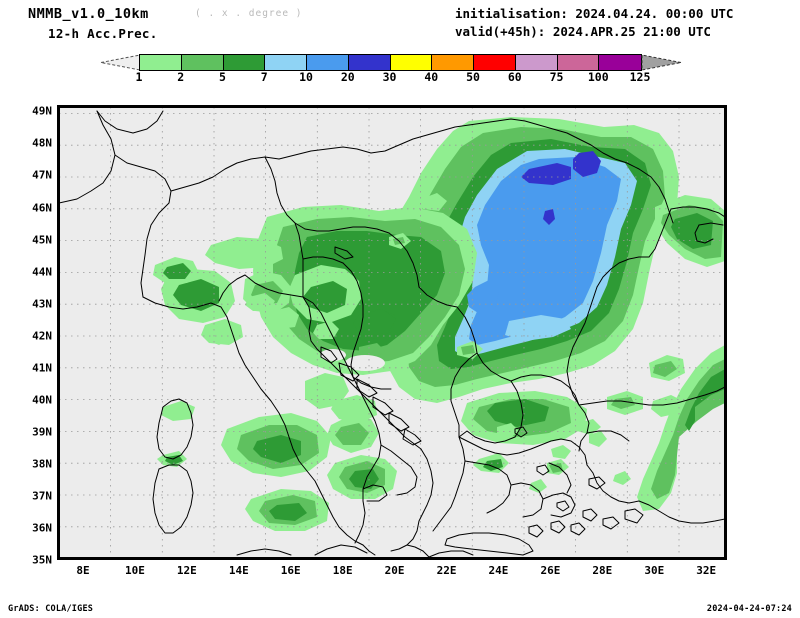  What do you see at coordinates (42, 464) in the screenshot?
I see `y-axis-label-38N: 38N` at bounding box center [42, 464].